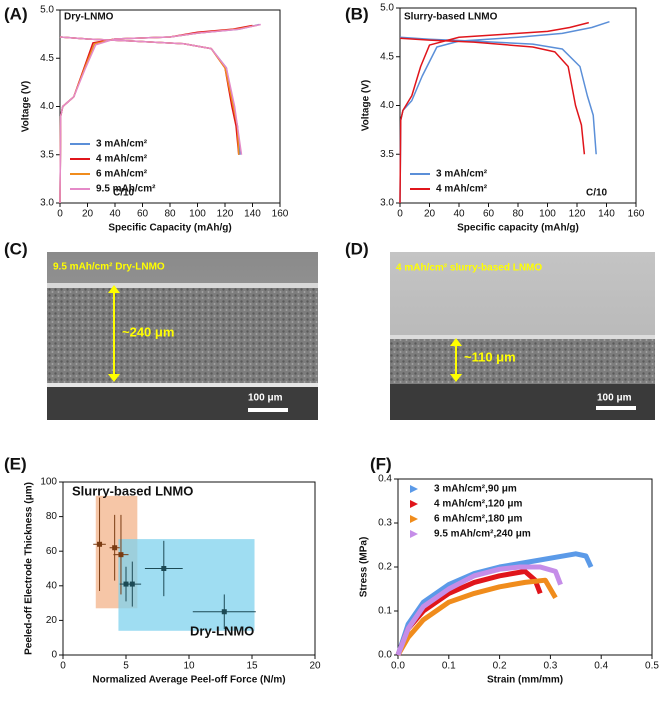 This screenshot has height=721, width=660. What do you see at coordinates (52, 551) in the screenshot?
I see `y-tick-label: 60` at bounding box center [52, 551].